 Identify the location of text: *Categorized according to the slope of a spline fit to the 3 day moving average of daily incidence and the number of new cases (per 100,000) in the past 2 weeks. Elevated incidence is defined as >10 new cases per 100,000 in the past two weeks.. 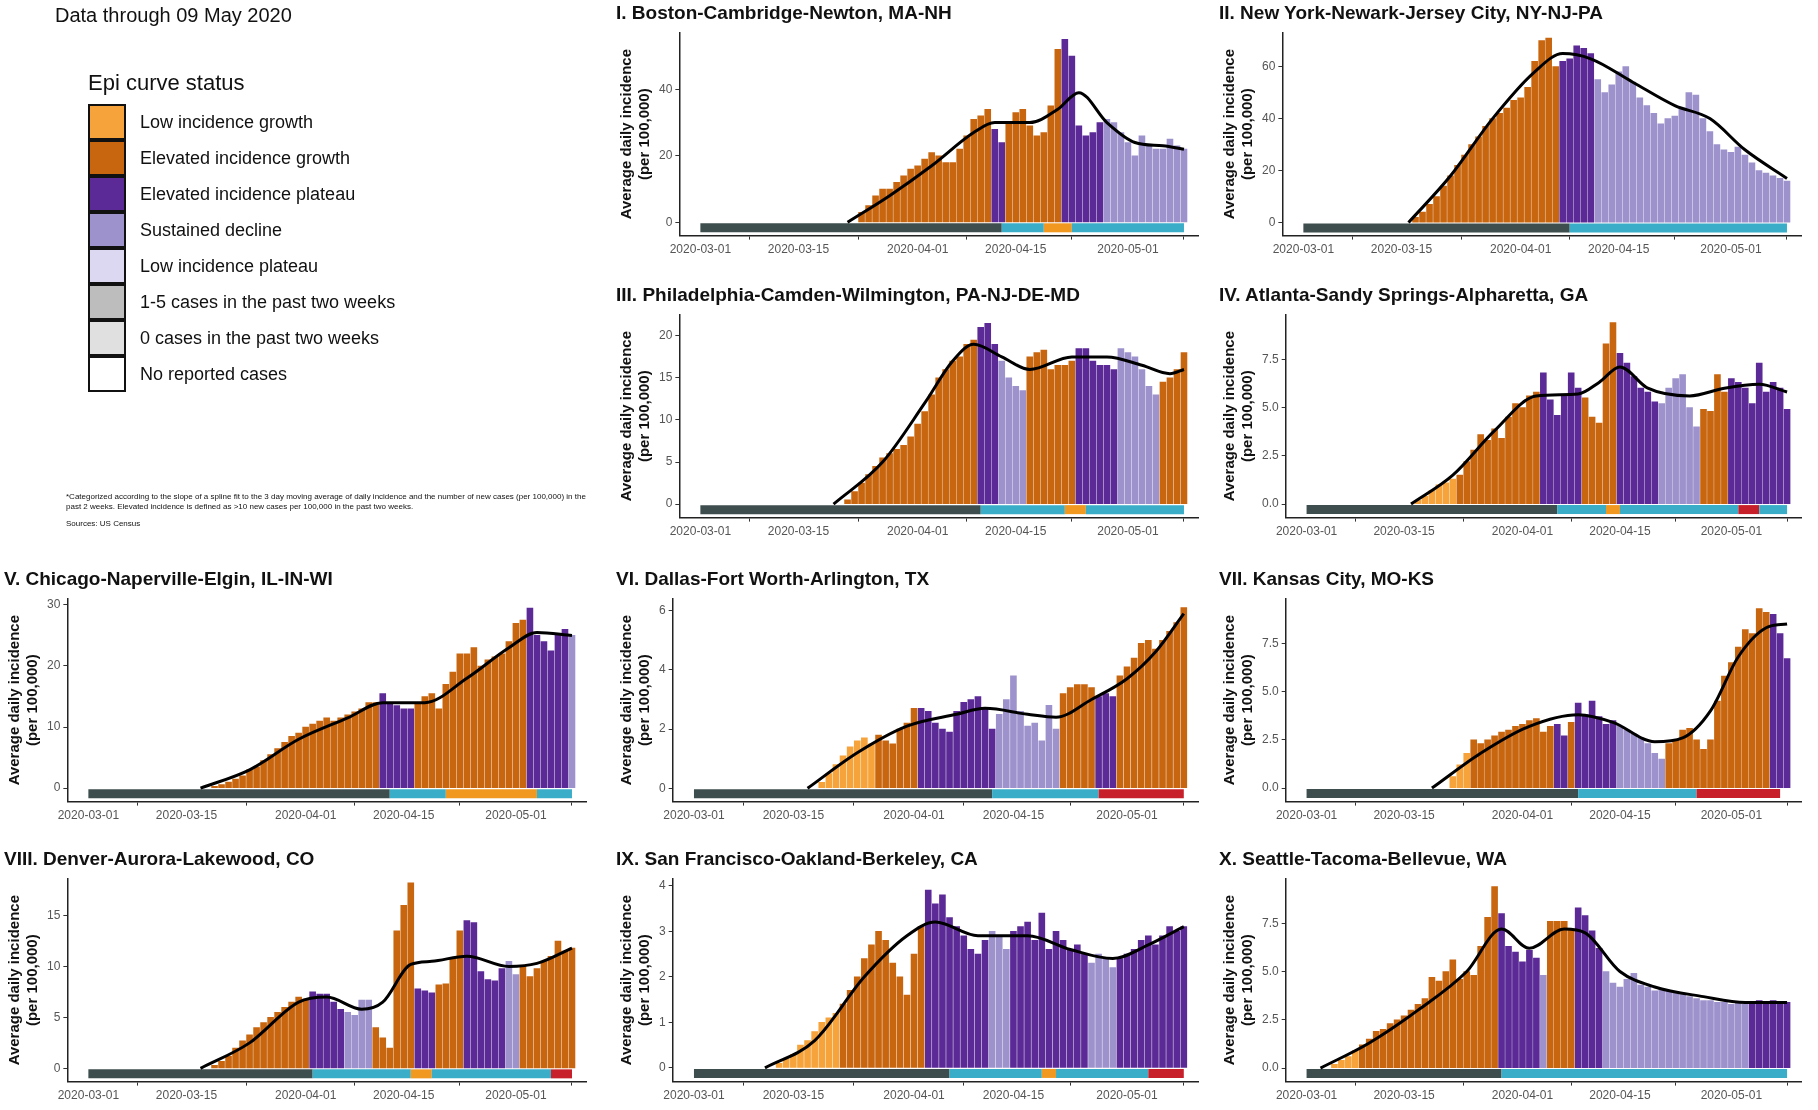
(326, 502).